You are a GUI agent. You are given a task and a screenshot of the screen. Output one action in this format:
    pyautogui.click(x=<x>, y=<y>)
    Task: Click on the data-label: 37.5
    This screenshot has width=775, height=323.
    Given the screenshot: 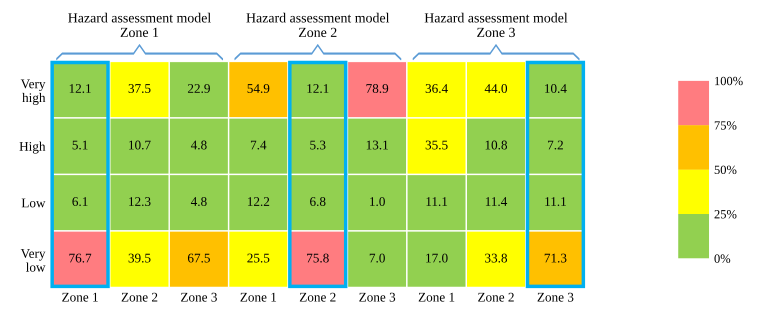 What is the action you would take?
    pyautogui.click(x=139, y=88)
    